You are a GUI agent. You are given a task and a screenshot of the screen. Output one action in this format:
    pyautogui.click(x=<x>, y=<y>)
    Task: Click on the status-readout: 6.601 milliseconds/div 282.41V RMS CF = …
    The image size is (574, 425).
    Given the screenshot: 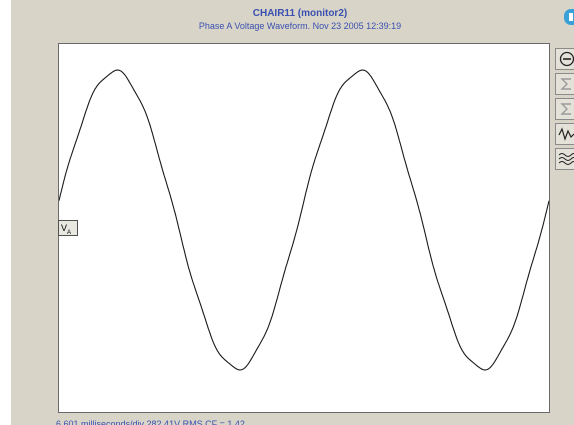 What is the action you would take?
    pyautogui.click(x=150, y=422)
    